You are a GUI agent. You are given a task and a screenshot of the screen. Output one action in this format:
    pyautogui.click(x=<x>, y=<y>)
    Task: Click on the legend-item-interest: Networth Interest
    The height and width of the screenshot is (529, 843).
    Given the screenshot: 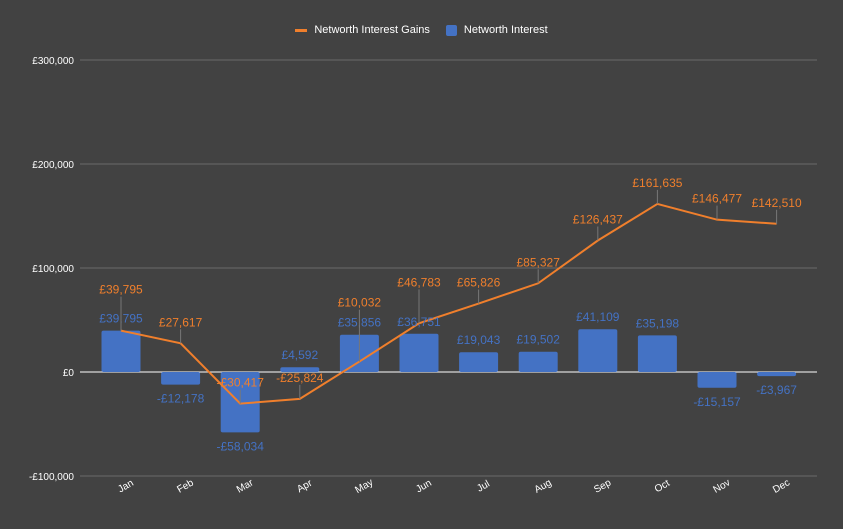 What is the action you would take?
    pyautogui.click(x=496, y=30)
    